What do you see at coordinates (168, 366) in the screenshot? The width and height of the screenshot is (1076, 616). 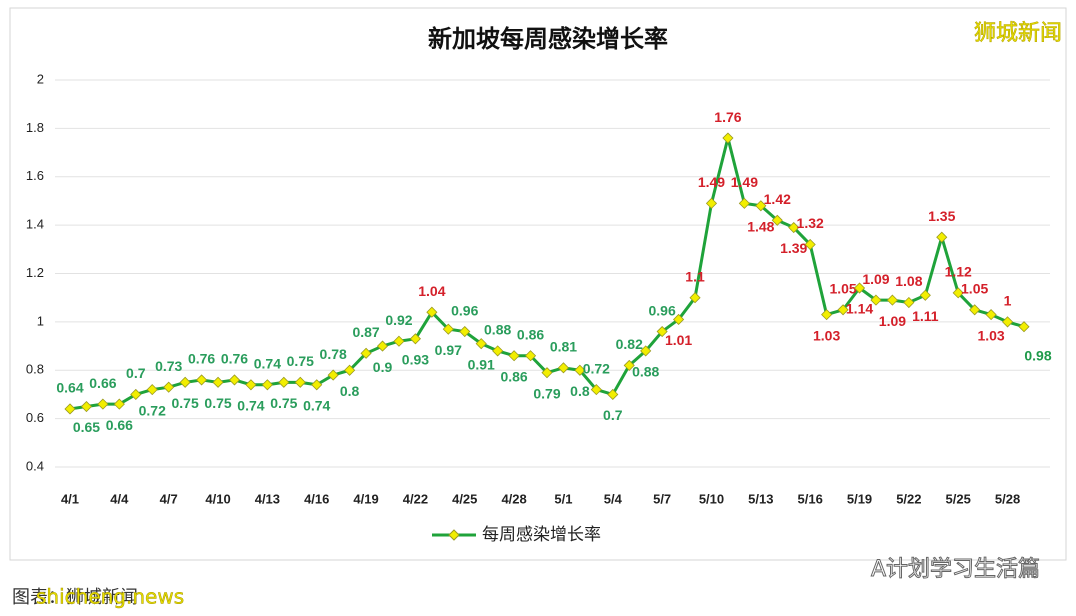 I see `value-label: 0.73` at bounding box center [168, 366].